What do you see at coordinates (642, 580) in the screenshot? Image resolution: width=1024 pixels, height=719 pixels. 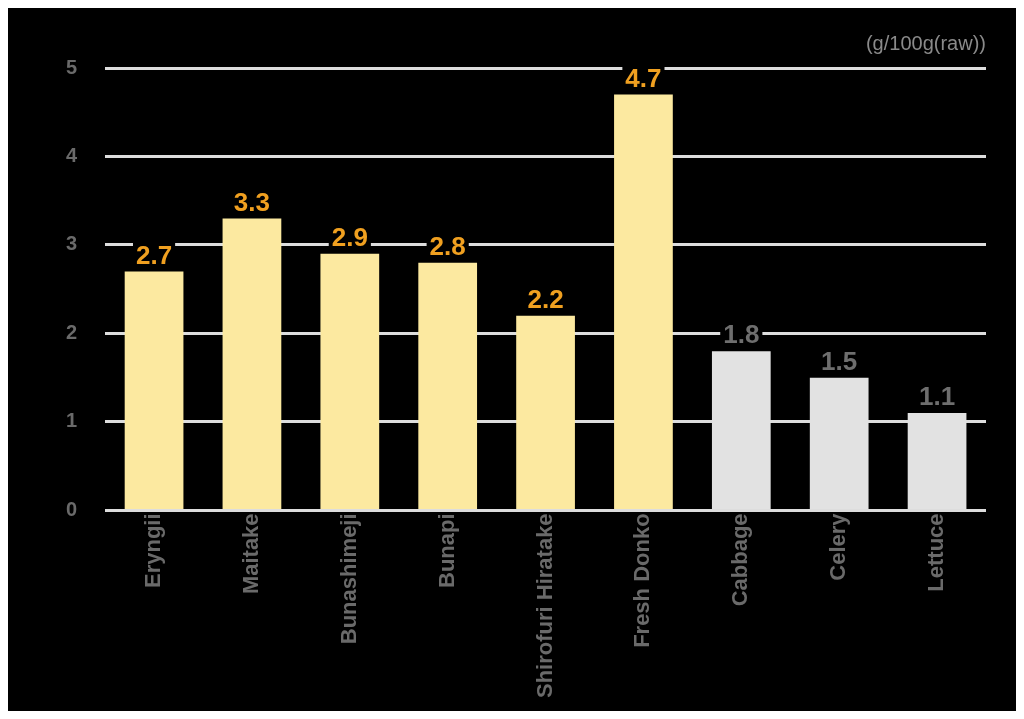 I see `x-tick-label: Fresh Donko` at bounding box center [642, 580].